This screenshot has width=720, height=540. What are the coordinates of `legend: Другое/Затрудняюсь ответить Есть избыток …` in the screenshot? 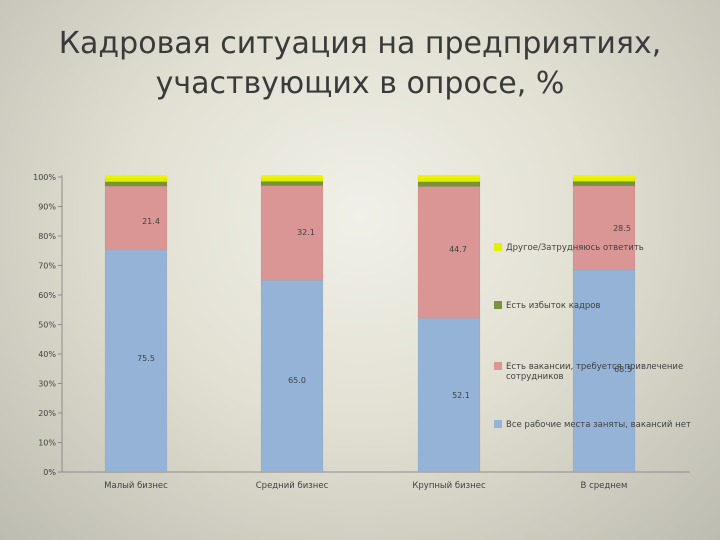 It's located at (592, 336).